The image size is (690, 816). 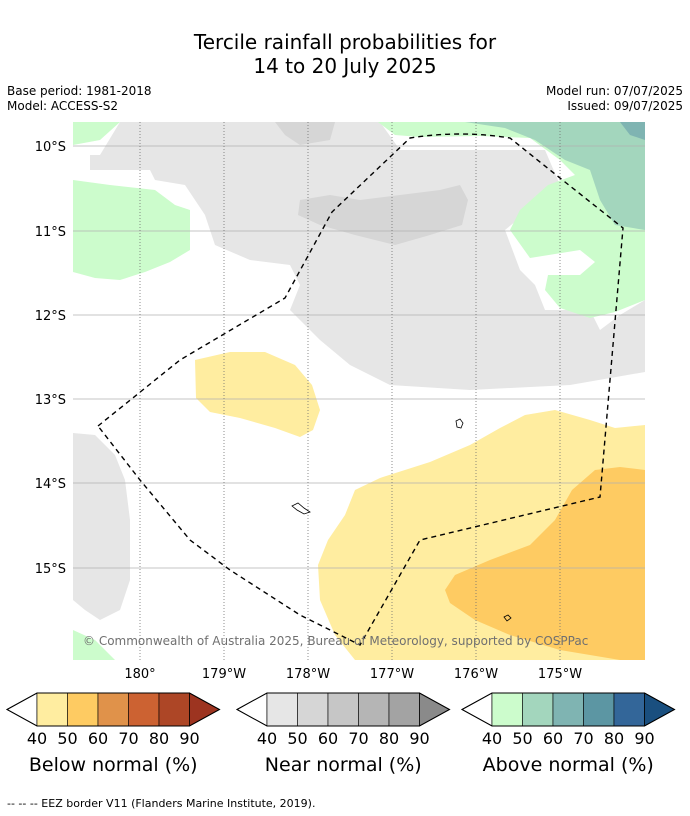 I want to click on lon-label-177w: 177°W, so click(x=392, y=674).